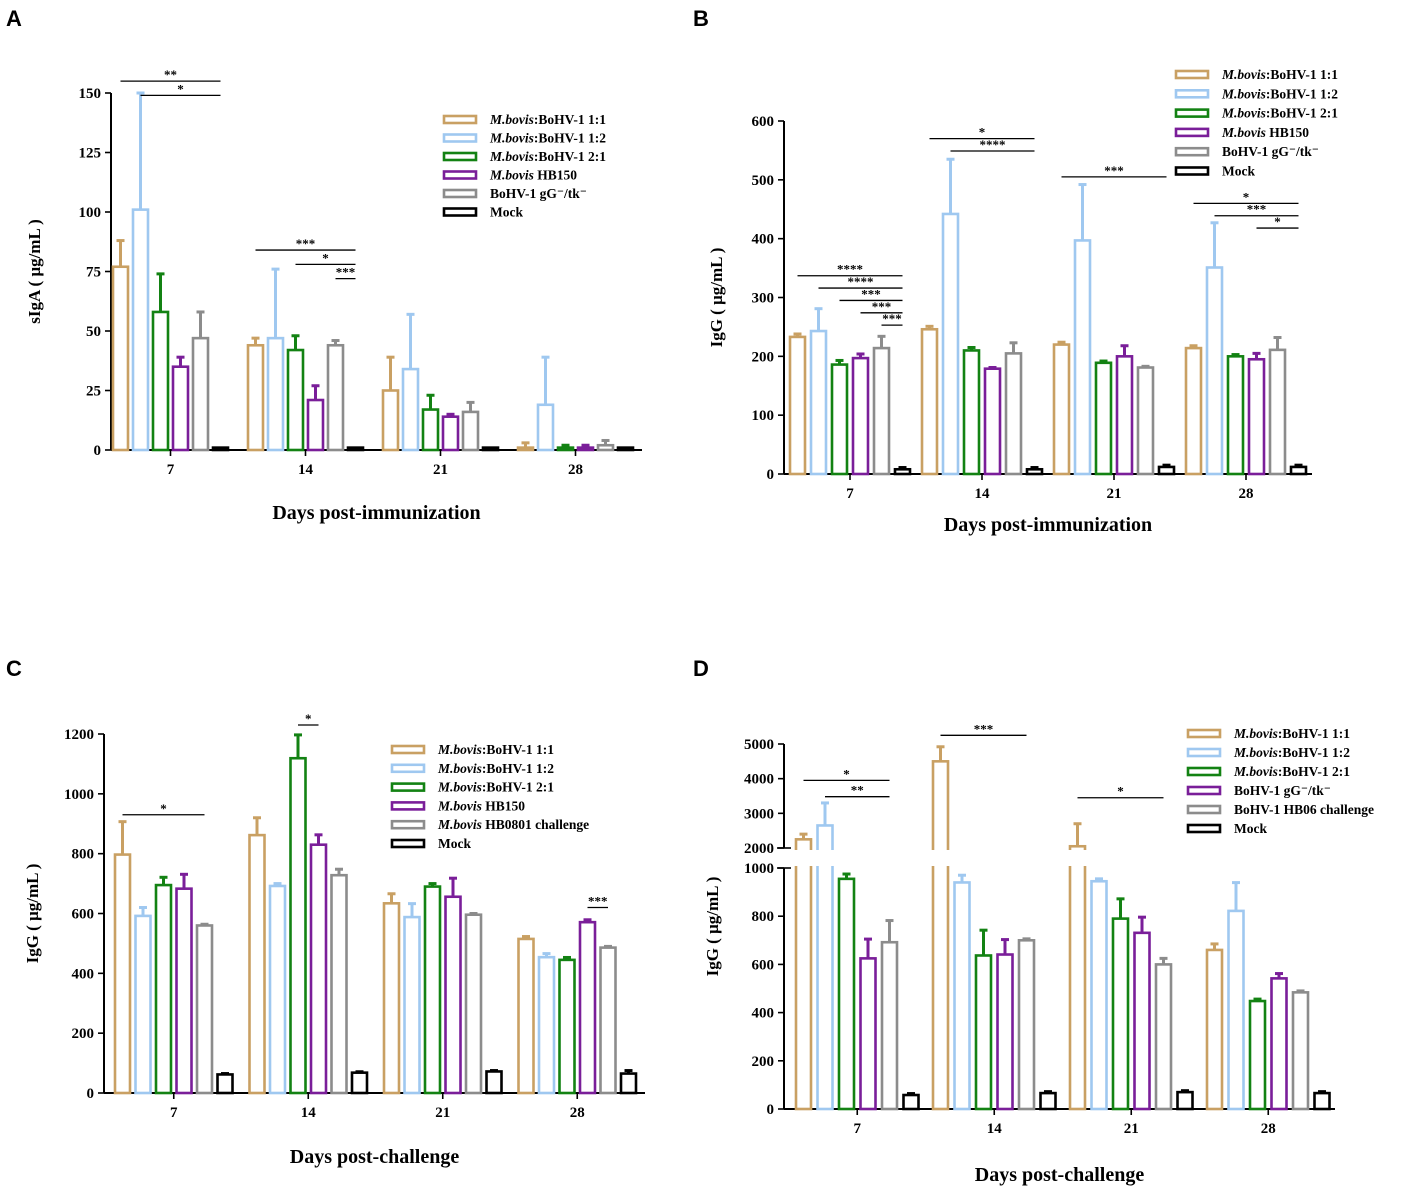  Describe the element at coordinates (983, 494) in the screenshot. I see `x-tick-label: 14` at that location.